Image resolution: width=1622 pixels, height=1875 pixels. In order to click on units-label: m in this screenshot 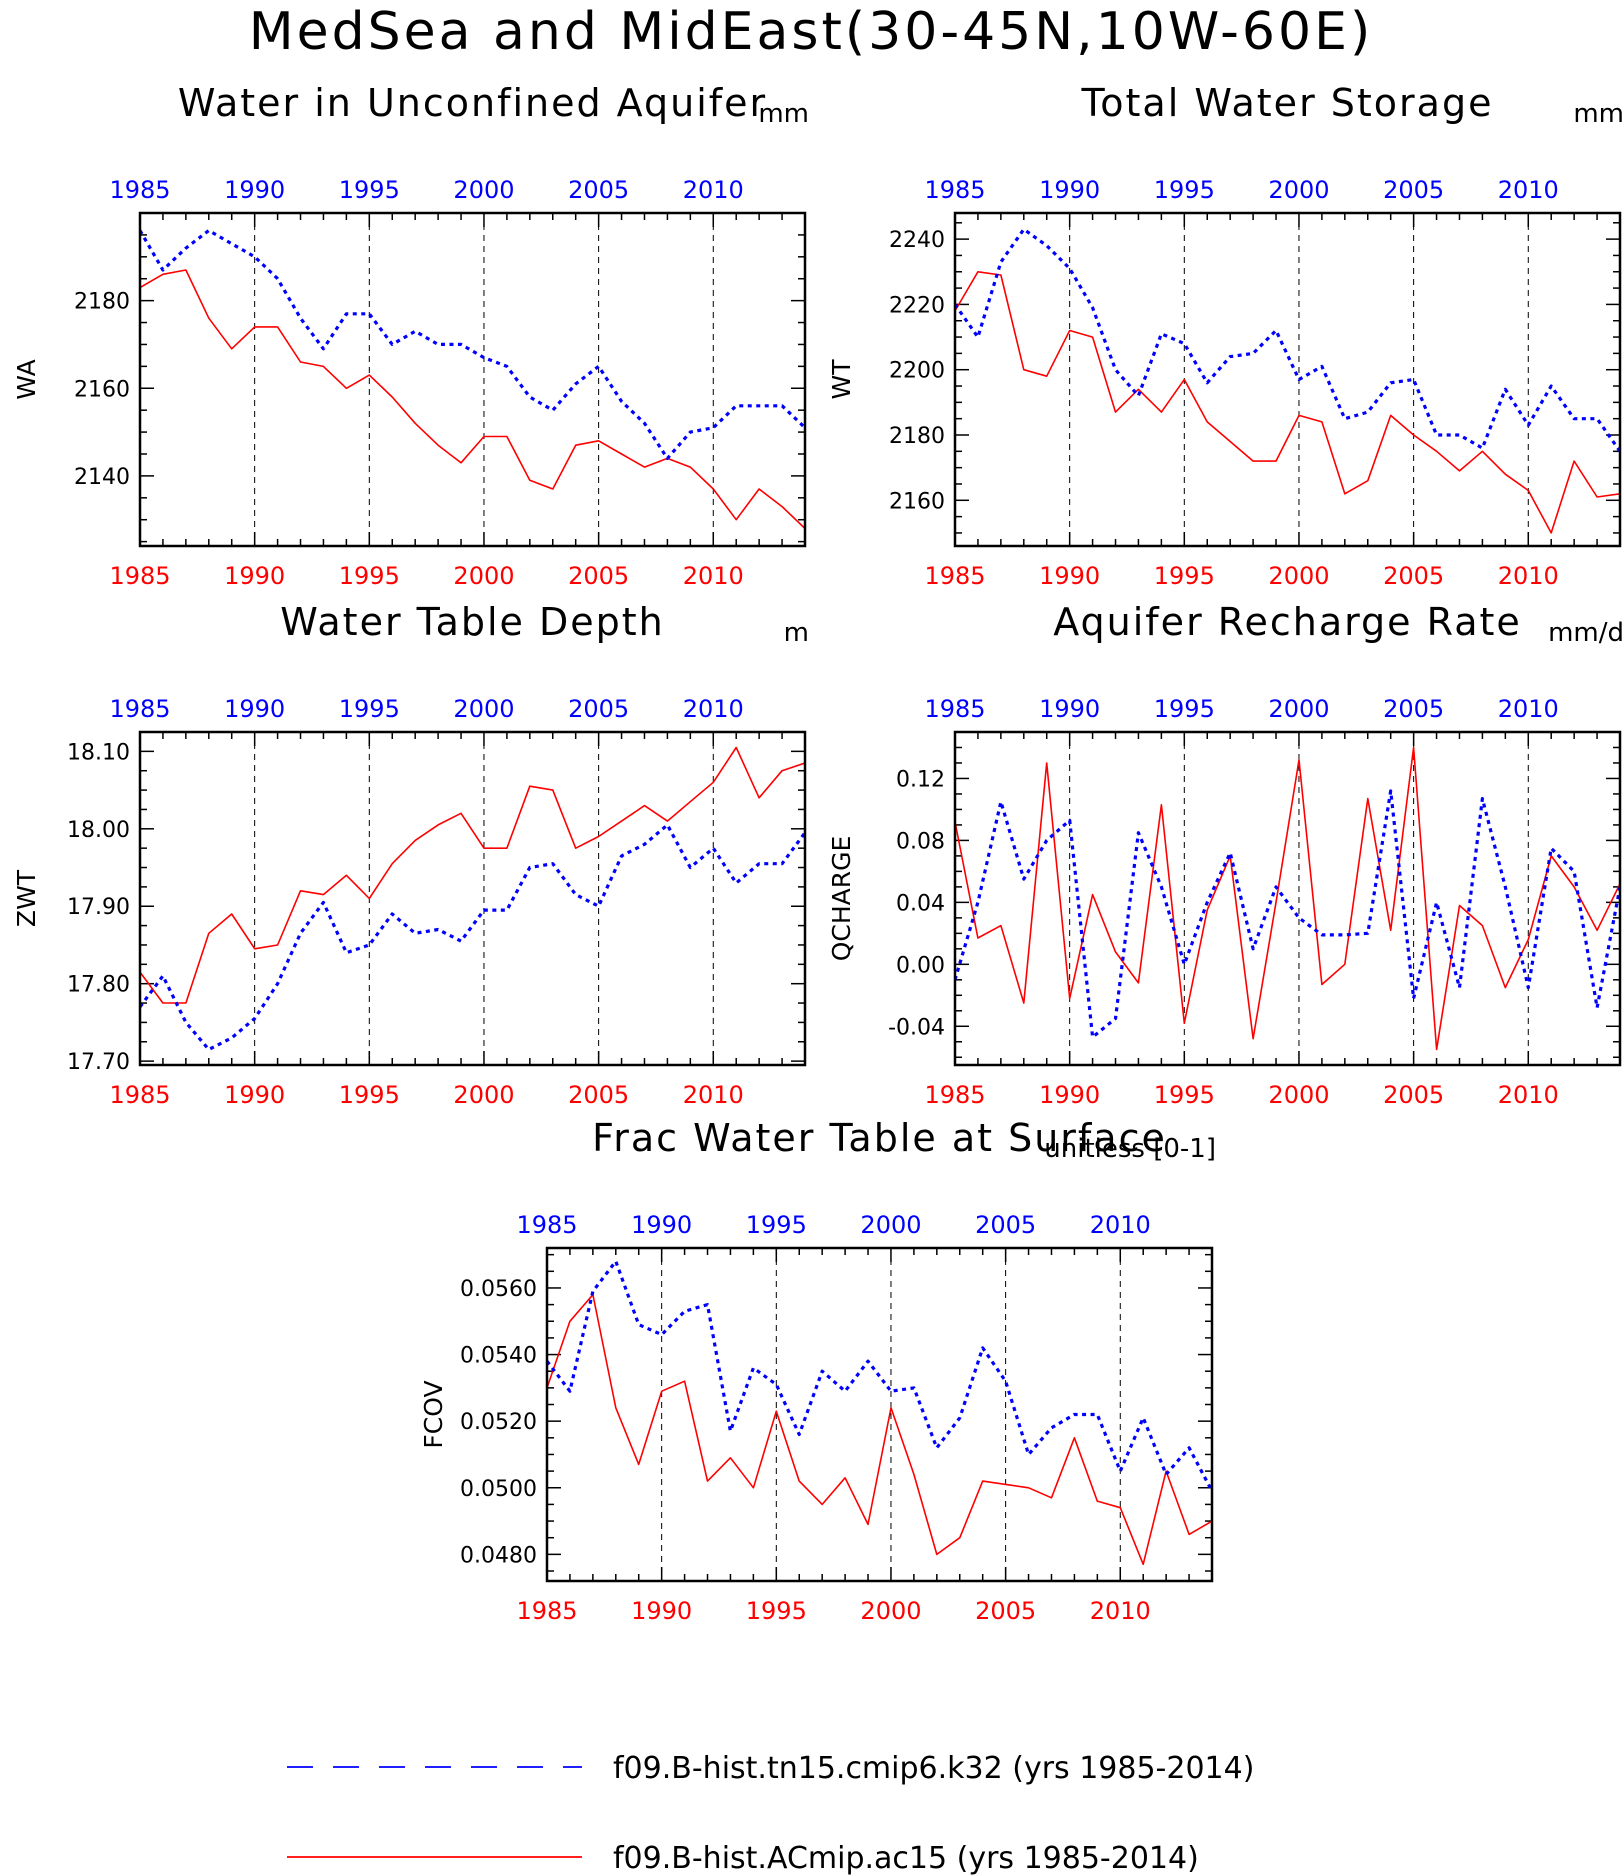, I will do `click(796, 633)`.